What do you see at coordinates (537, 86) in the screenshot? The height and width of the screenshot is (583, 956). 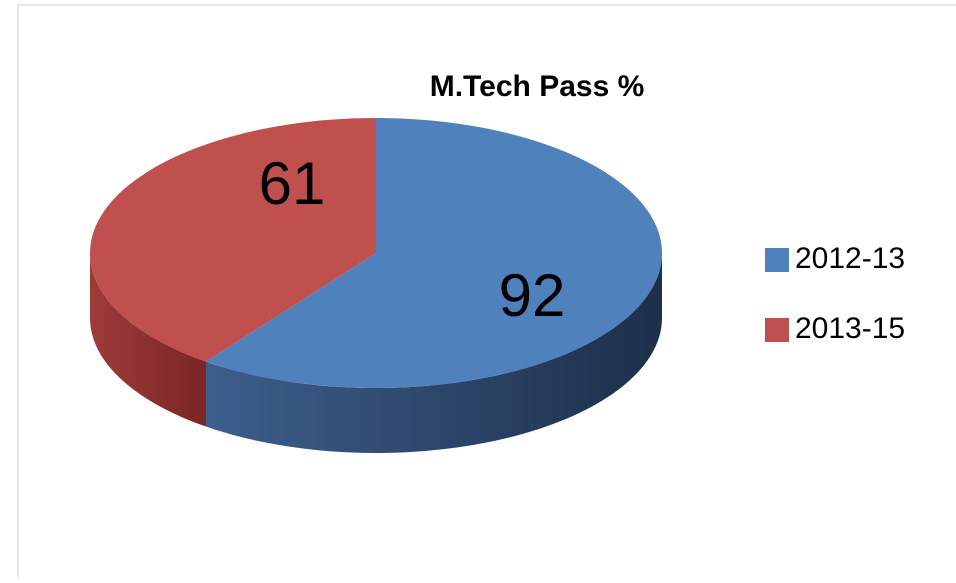 I see `chart-title: M.Tech Pass %` at bounding box center [537, 86].